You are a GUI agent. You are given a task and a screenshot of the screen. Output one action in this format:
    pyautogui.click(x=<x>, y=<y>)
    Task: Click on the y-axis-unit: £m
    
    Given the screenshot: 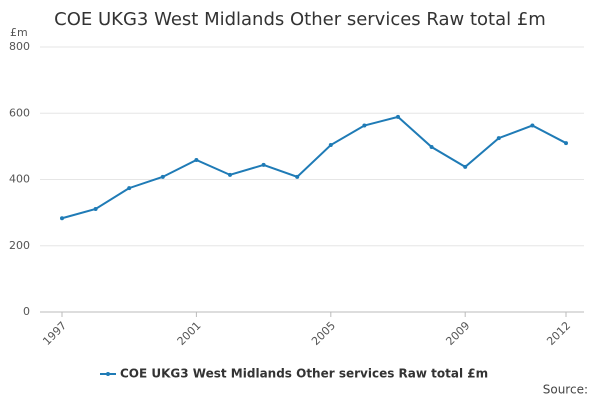 What is the action you would take?
    pyautogui.click(x=19, y=32)
    